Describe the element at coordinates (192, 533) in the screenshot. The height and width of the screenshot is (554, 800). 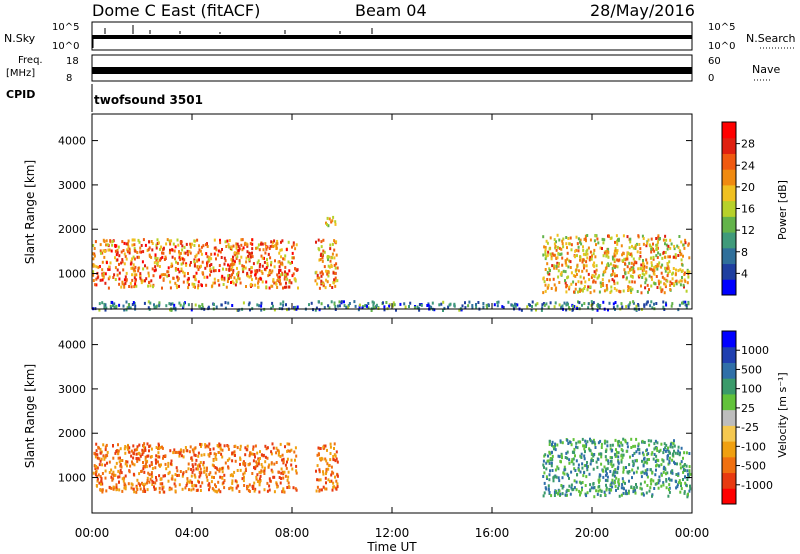
I see `xtick-label: 04:00` at that location.